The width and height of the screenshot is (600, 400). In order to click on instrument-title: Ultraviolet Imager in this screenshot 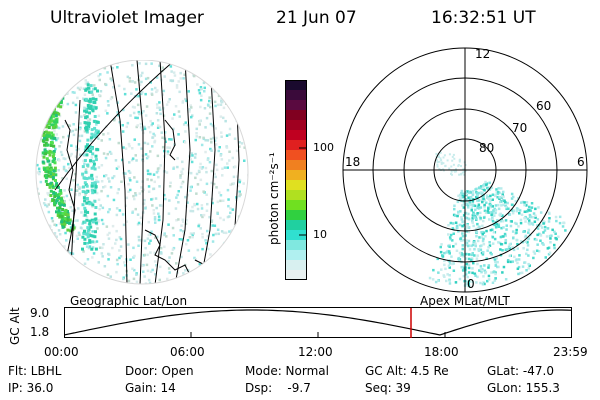, I will do `click(127, 18)`.